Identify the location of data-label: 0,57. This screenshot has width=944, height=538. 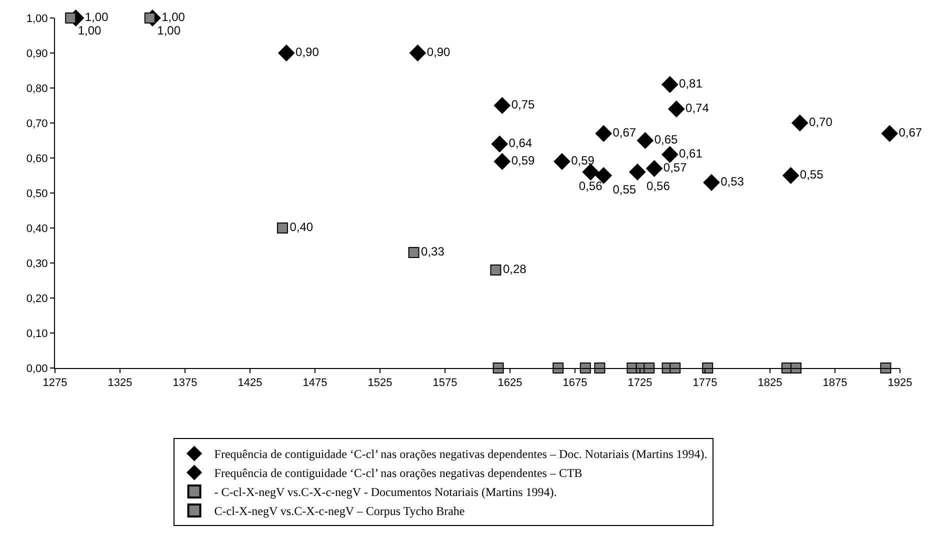
(675, 167).